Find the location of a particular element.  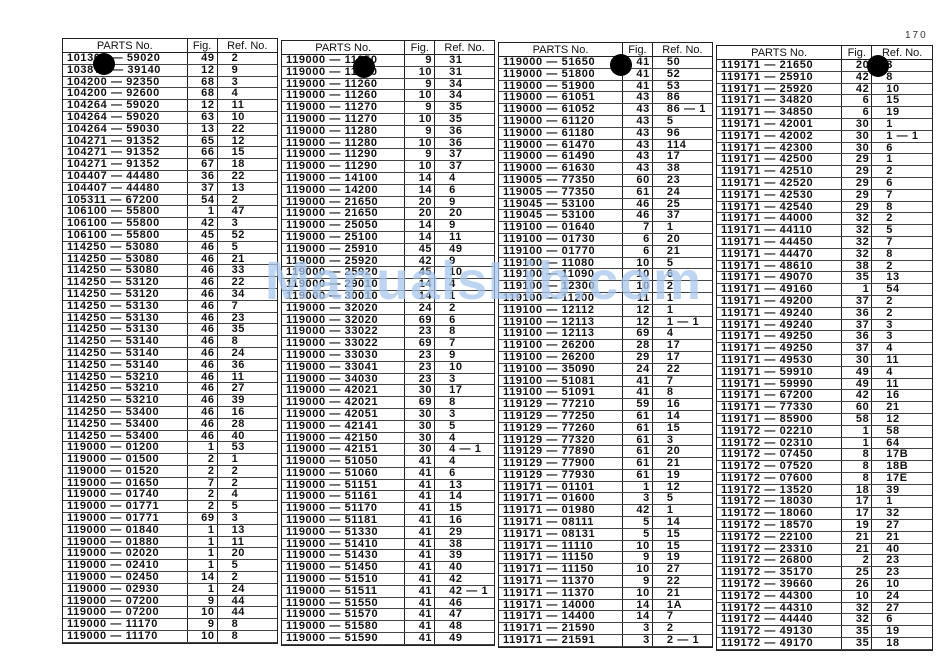

ref-number: 1 is located at coordinates (247, 459).